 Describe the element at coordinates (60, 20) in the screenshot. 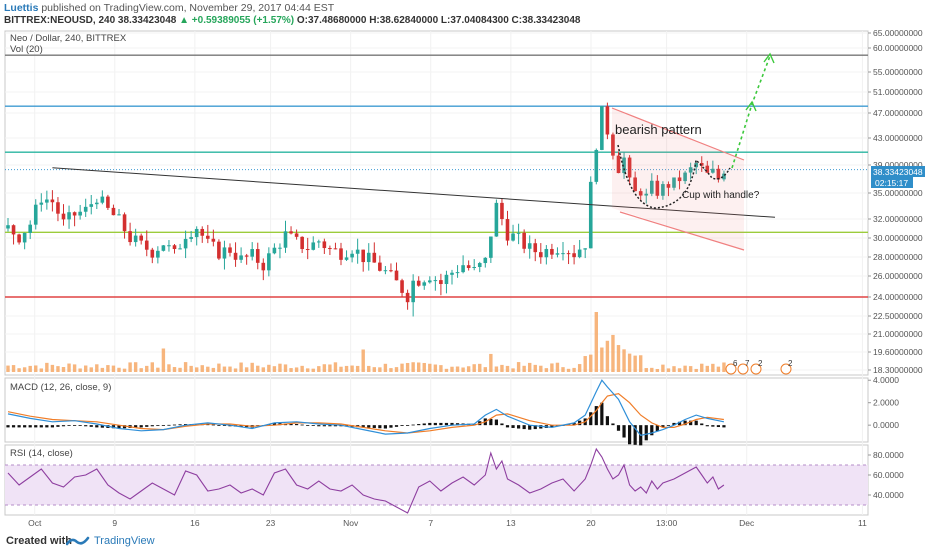

I see `symbol-label: BITTREX:NEOUSD, 240` at that location.